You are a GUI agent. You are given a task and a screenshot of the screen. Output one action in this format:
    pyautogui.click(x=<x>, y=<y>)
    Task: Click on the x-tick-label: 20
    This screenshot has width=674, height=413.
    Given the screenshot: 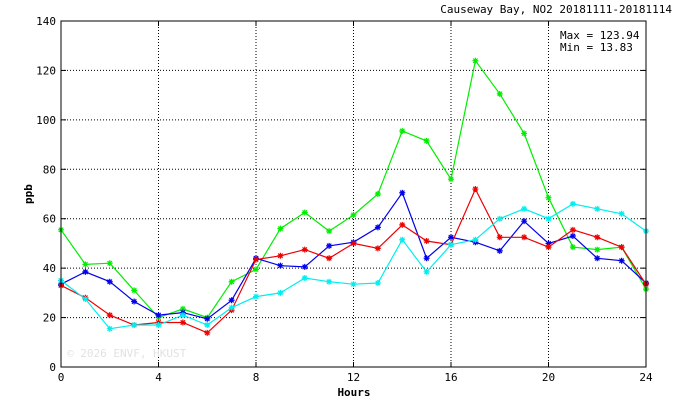 What is the action you would take?
    pyautogui.click(x=548, y=377)
    